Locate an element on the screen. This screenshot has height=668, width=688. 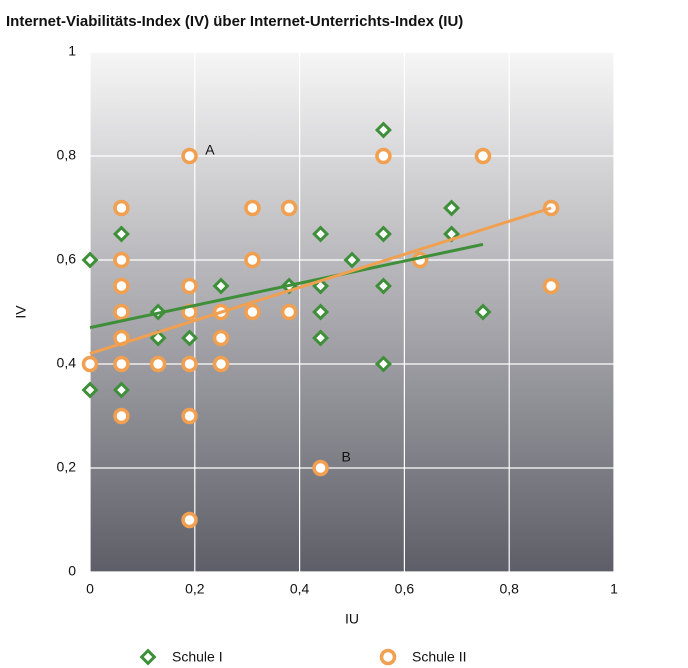
y-tick-label: 0 is located at coordinates (72, 571).